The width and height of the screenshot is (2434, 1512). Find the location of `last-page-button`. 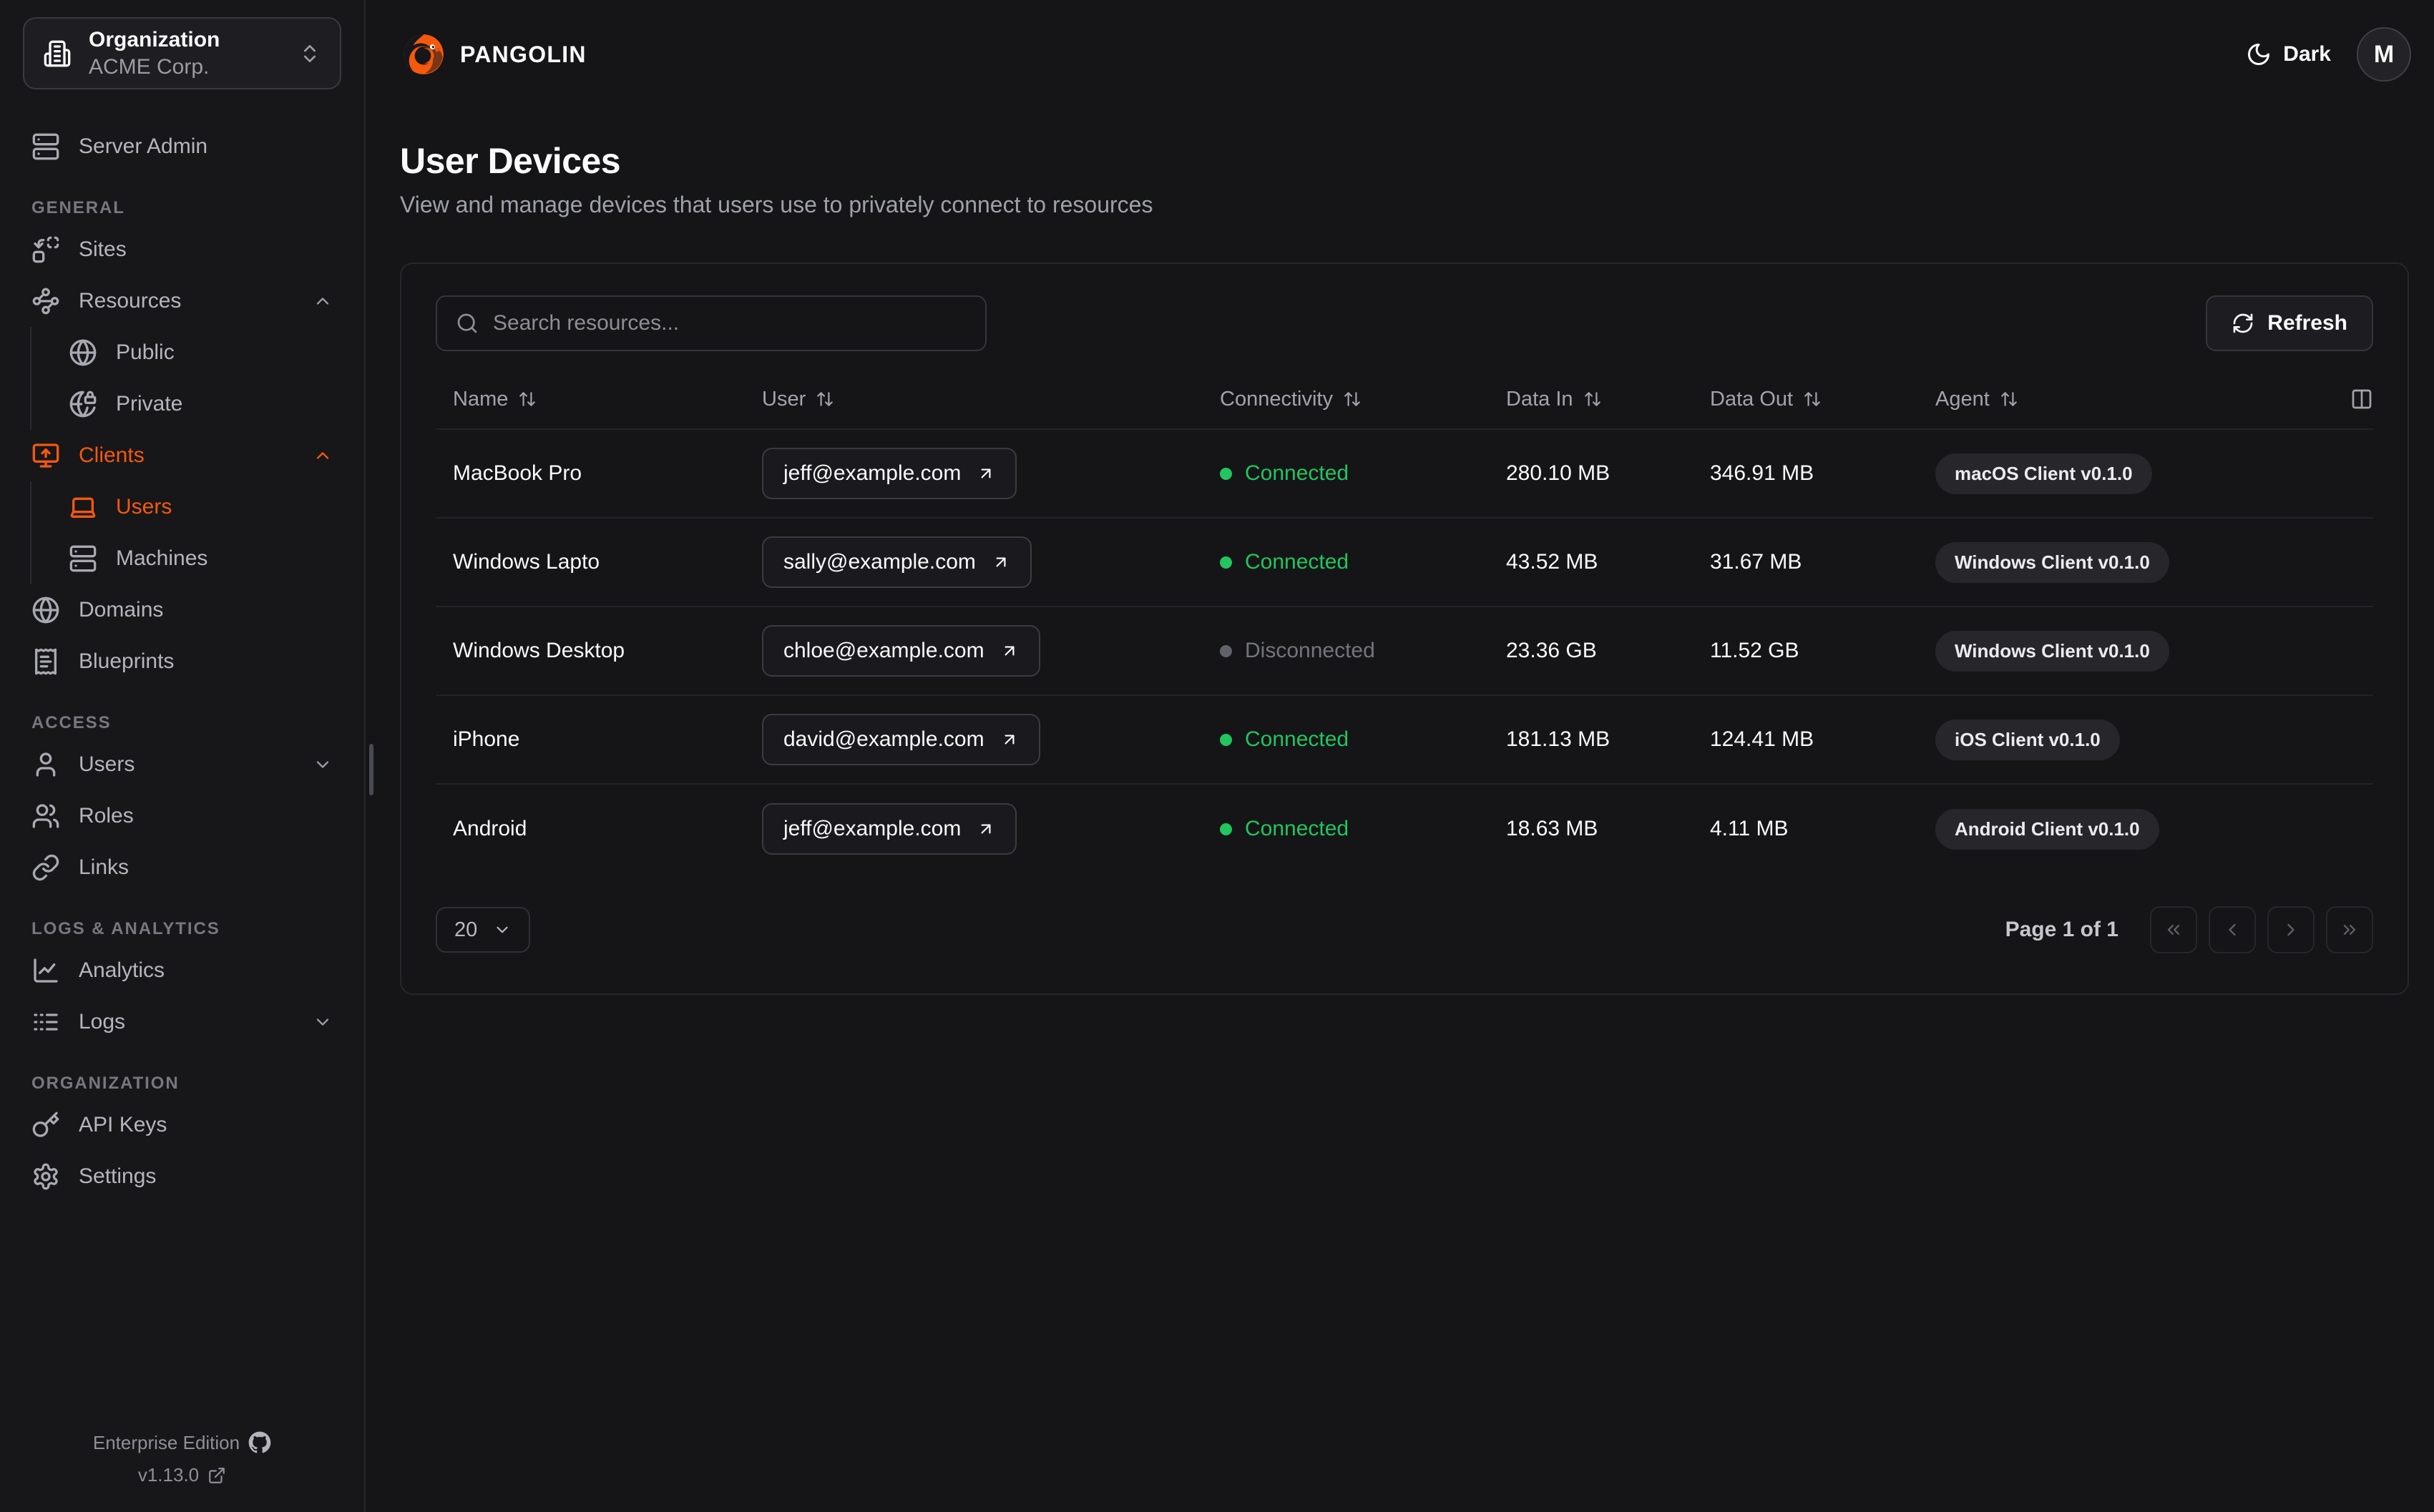

last-page-button is located at coordinates (2349, 929).